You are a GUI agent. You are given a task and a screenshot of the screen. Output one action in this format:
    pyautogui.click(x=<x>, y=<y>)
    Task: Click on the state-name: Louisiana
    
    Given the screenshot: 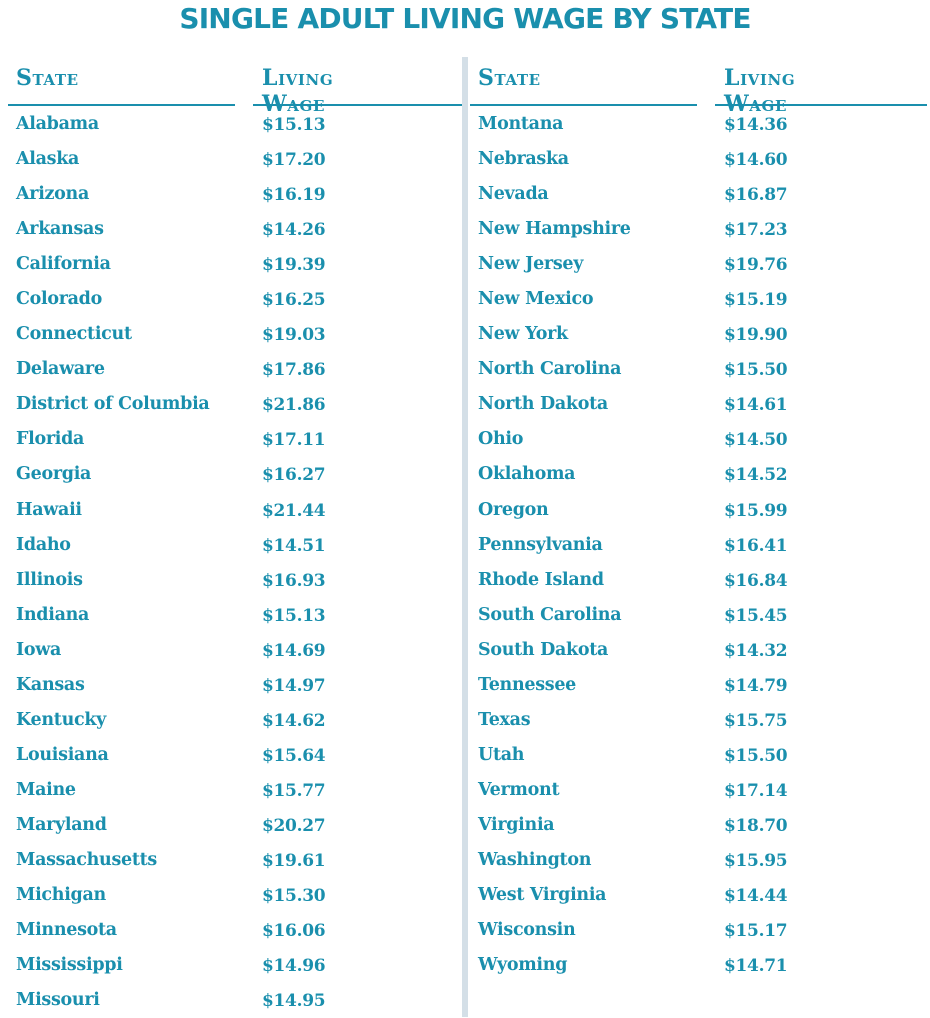 What is the action you would take?
    pyautogui.click(x=62, y=754)
    